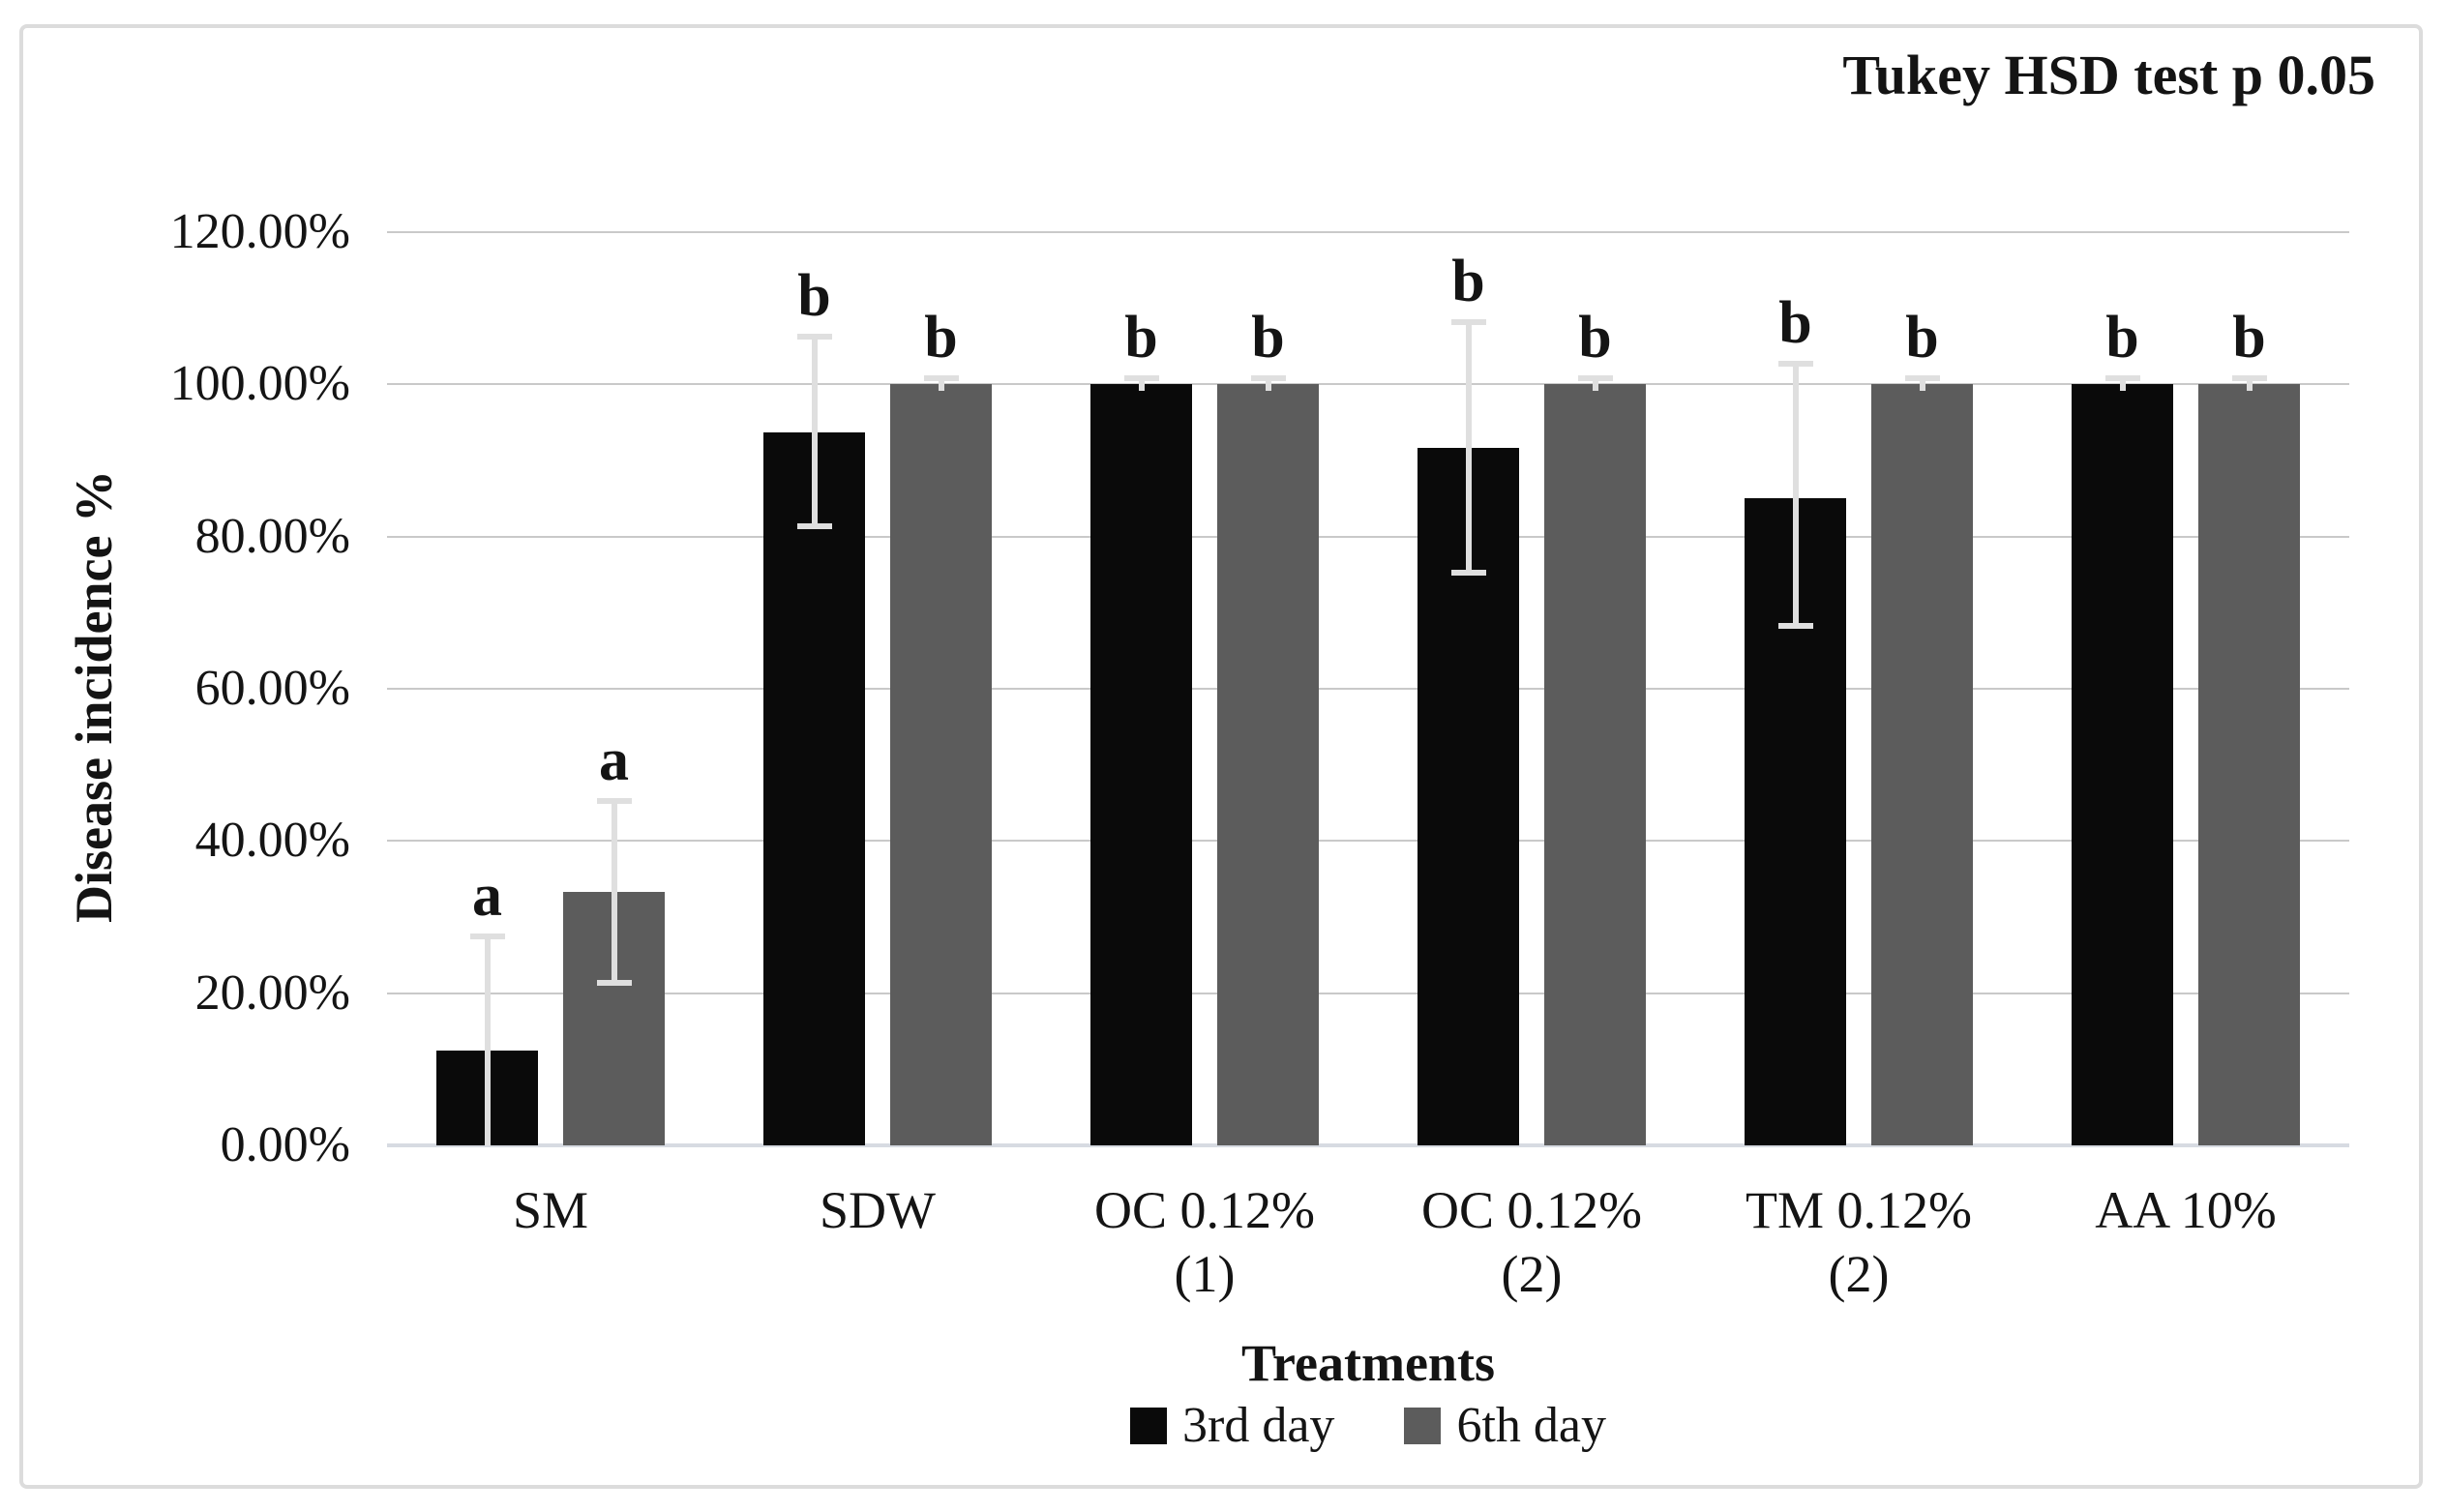 This screenshot has width=2447, height=1512. What do you see at coordinates (2186, 1210) in the screenshot?
I see `x-tick-label: AA 10%` at bounding box center [2186, 1210].